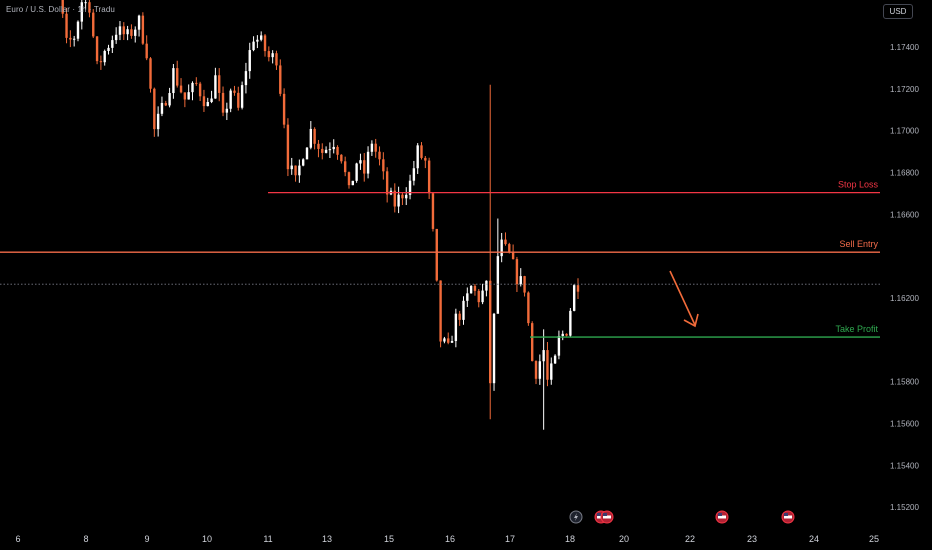 The width and height of the screenshot is (932, 550). I want to click on stop-loss-label: Stop Loss, so click(858, 185).